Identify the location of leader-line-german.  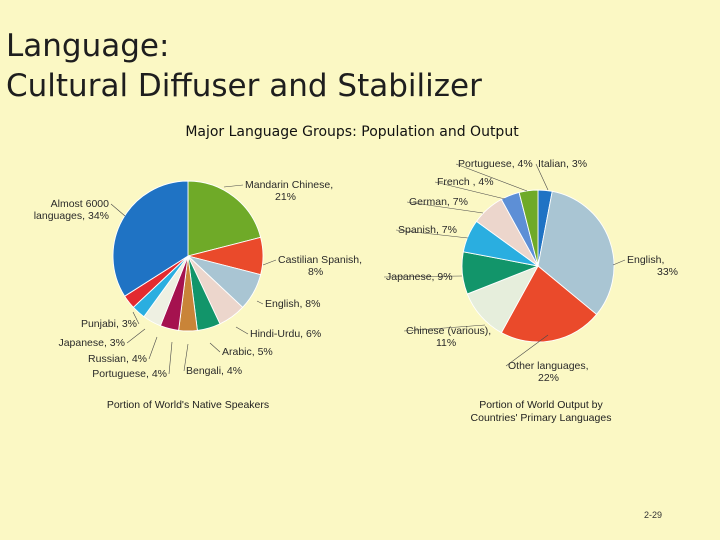
(445, 207).